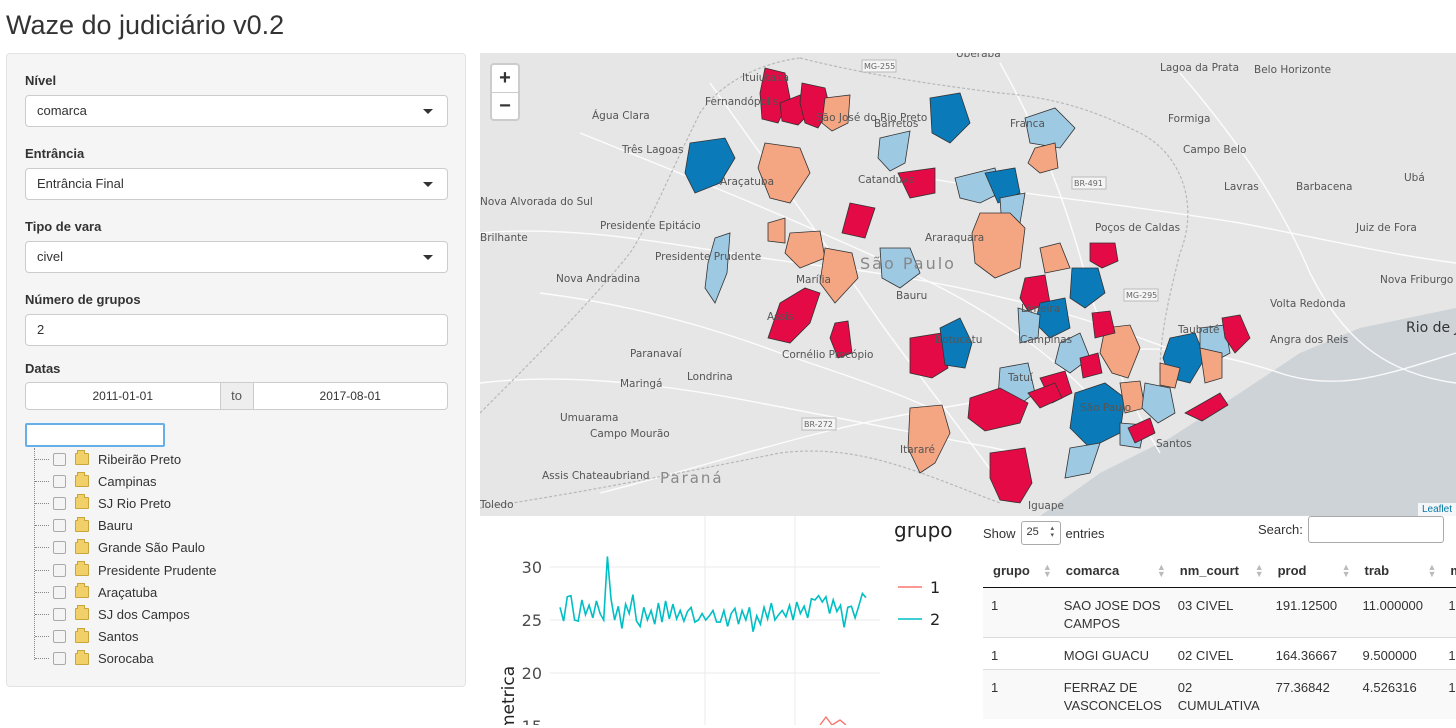 This screenshot has width=1456, height=728. I want to click on table-cell: 17.331, so click(1448, 612).